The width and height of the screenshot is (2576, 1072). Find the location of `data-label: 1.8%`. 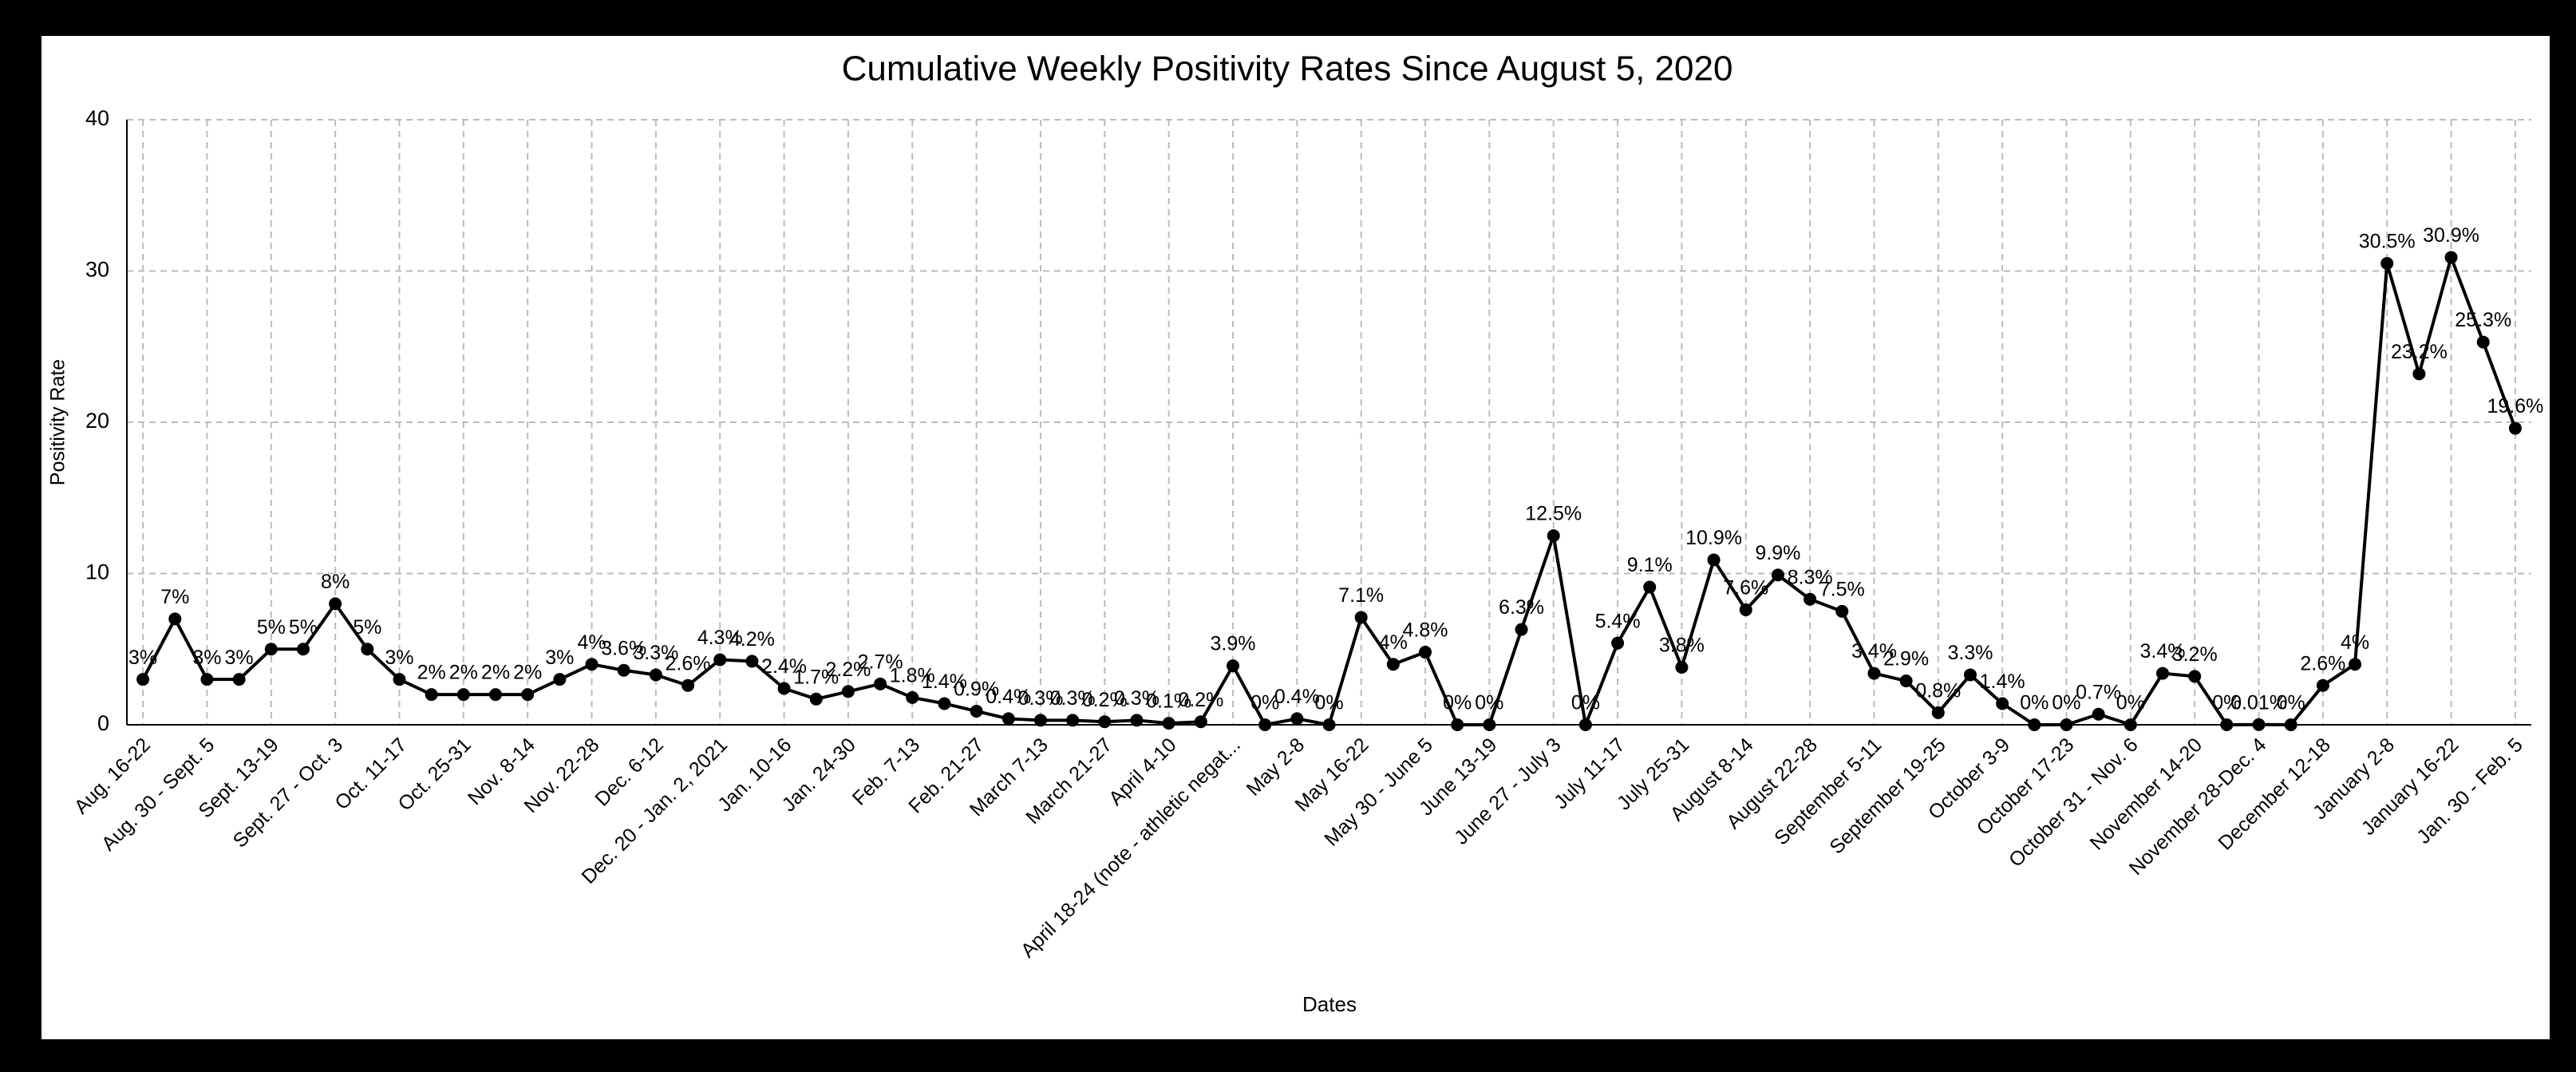

data-label: 1.8% is located at coordinates (912, 675).